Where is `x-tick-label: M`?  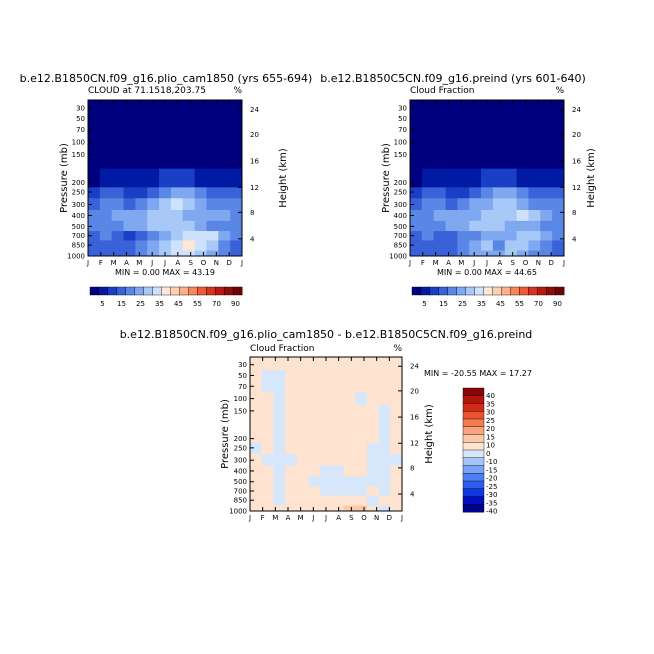 x-tick-label: M is located at coordinates (275, 518).